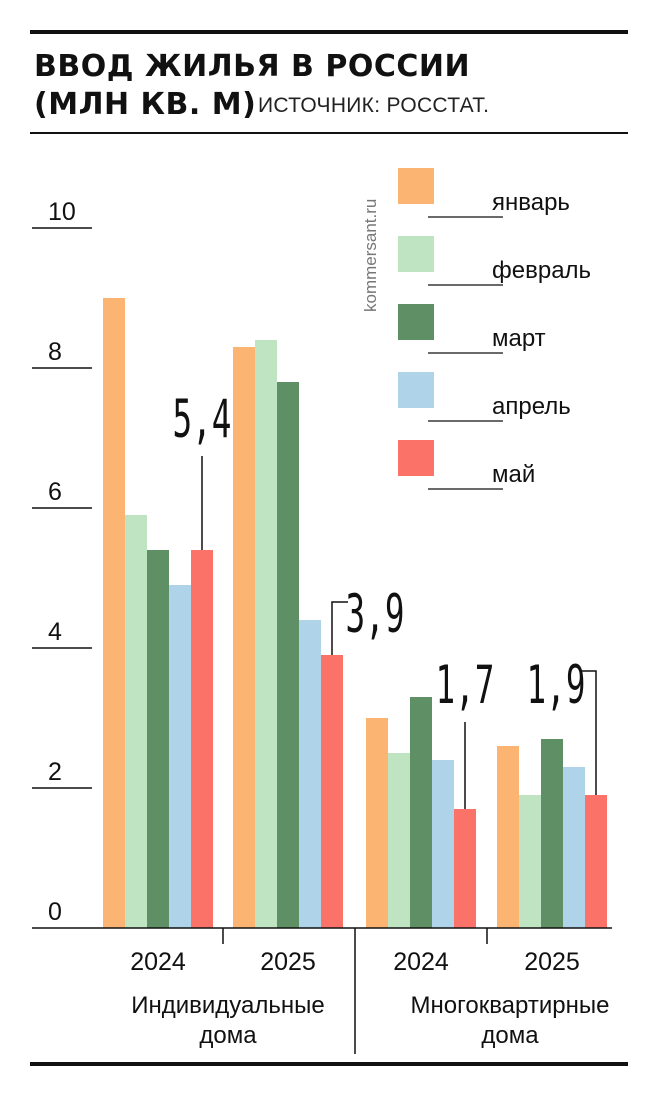 This screenshot has width=660, height=1098. What do you see at coordinates (158, 962) in the screenshot?
I see `year-label-1: 2024` at bounding box center [158, 962].